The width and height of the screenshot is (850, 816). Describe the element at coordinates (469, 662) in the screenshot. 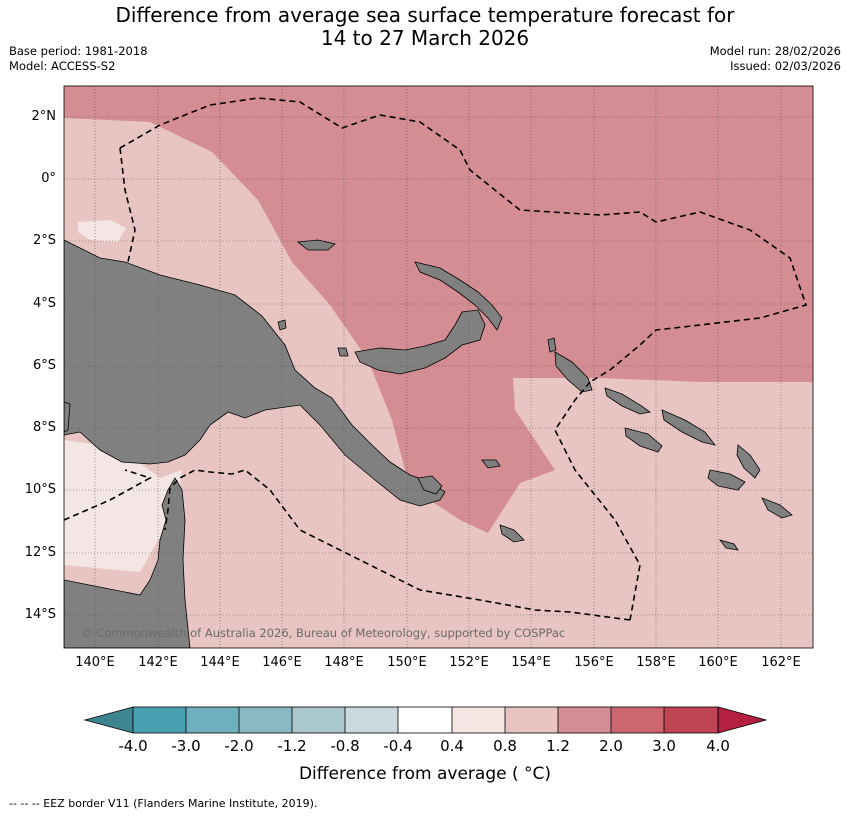

I see `lon-label: 152°E` at that location.